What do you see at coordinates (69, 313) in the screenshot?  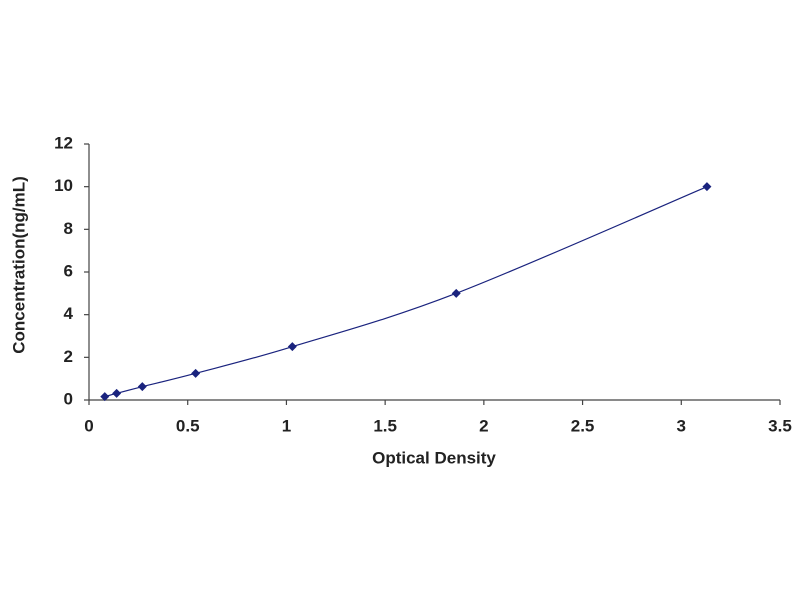 I see `y-tick-label: 4` at bounding box center [69, 313].